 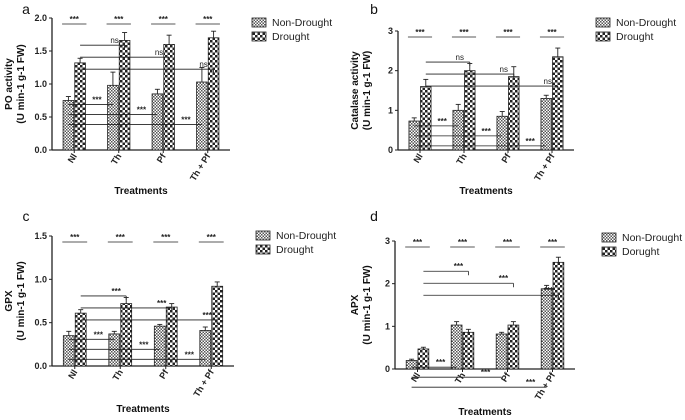 I want to click on y-axis-label-line1: PO activity, so click(x=9, y=84).